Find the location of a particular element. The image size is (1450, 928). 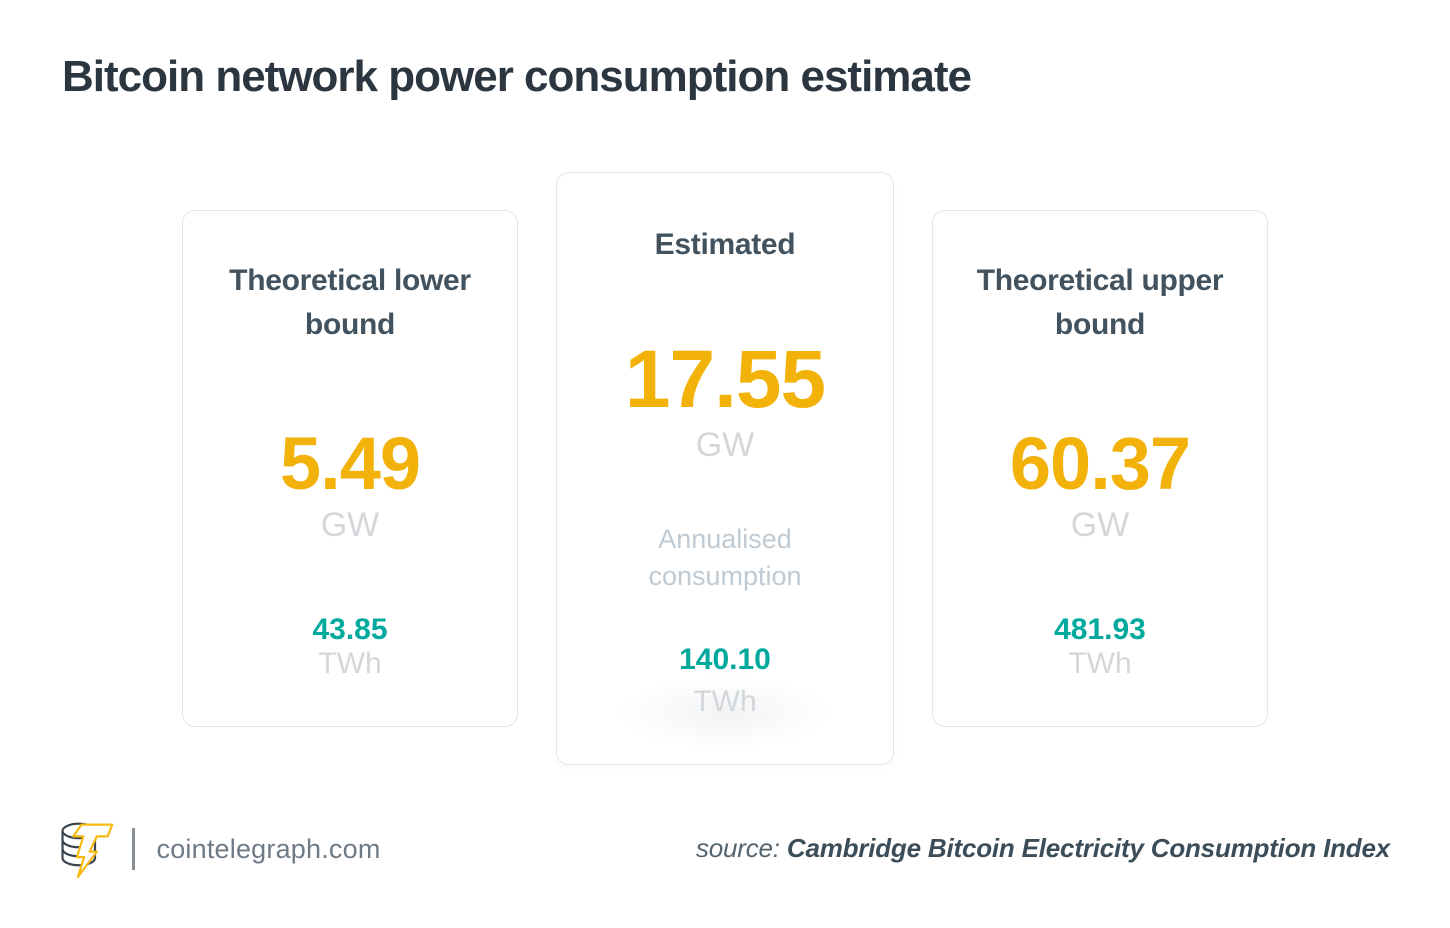

consumption-note: Annualised consumption is located at coordinates (725, 557).